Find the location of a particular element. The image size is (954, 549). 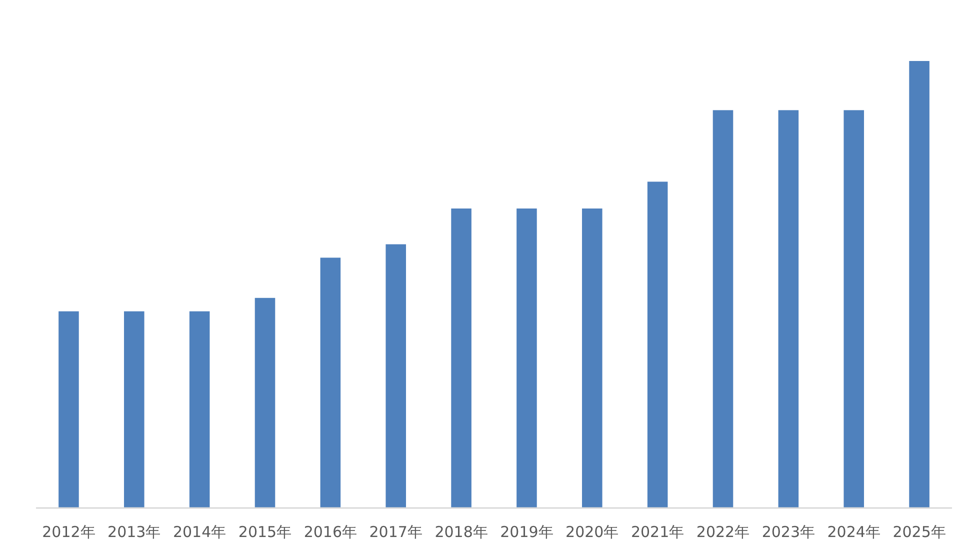

x-tick-label: 2025年 is located at coordinates (919, 532).